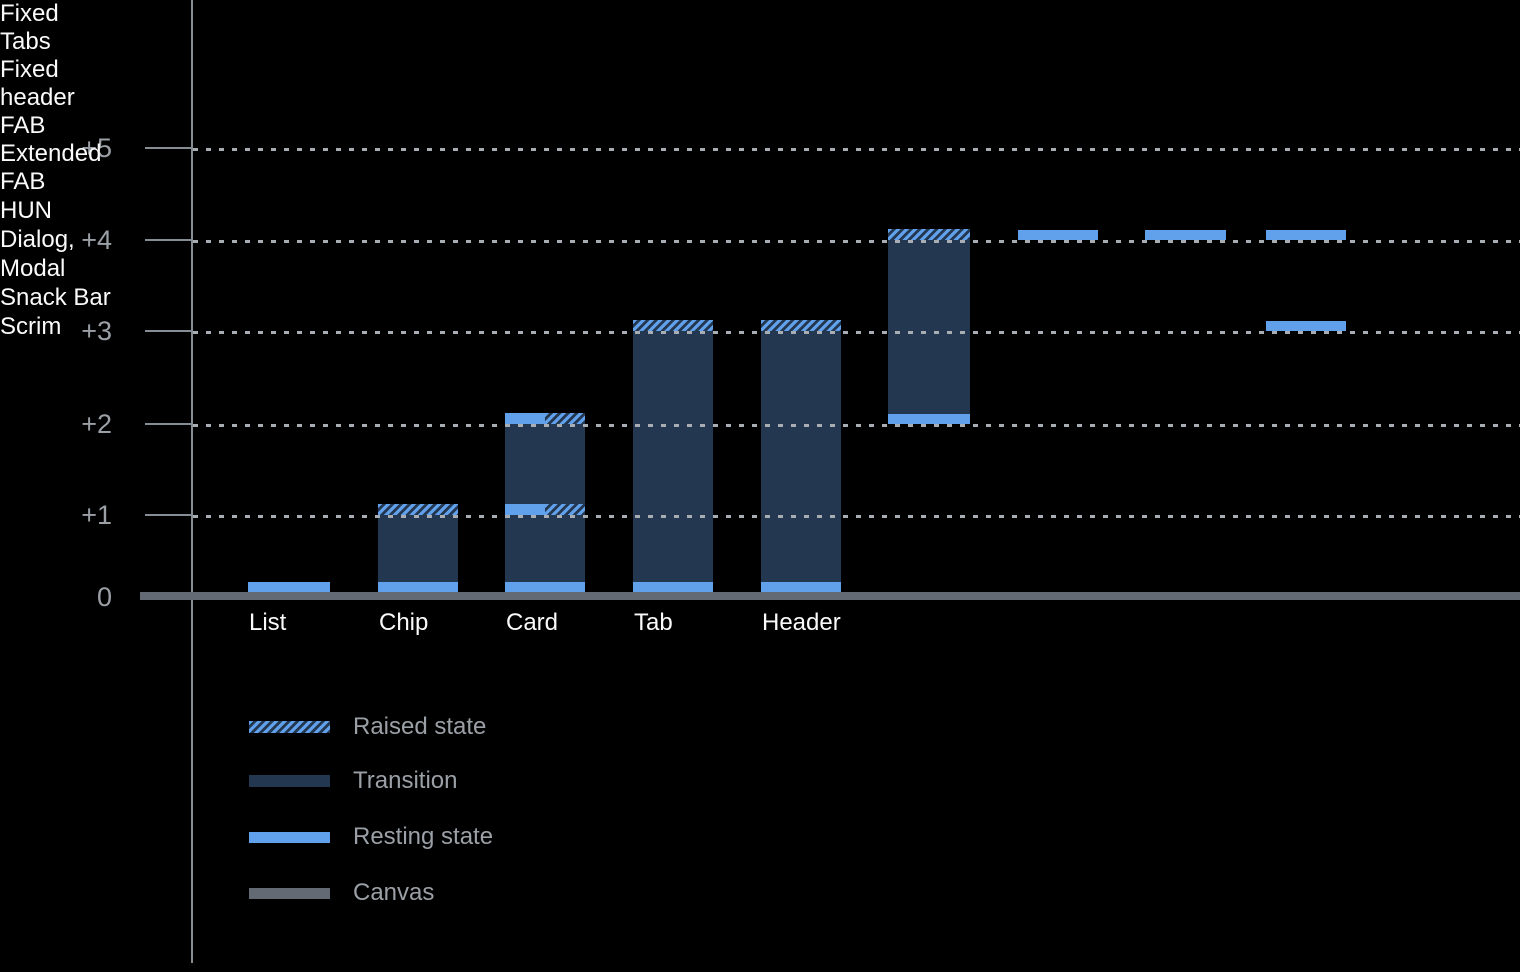 This screenshot has width=1520, height=972. I want to click on bar-header-raised-band, so click(801, 325).